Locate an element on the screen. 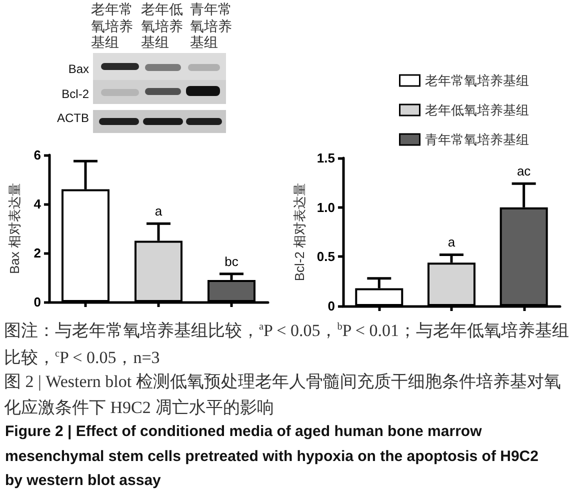 Image resolution: width=573 pixels, height=494 pixels. text: 青年常氧培养基组 is located at coordinates (211, 27).